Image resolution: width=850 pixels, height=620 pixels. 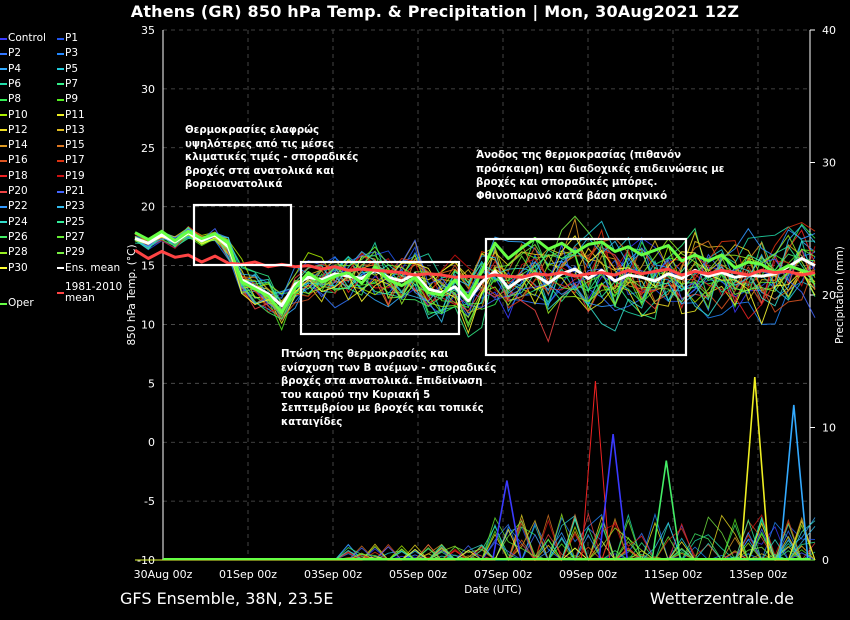 I want to click on annotation-3-line: βροχές και σποραδικές μπόρες., so click(x=567, y=182).